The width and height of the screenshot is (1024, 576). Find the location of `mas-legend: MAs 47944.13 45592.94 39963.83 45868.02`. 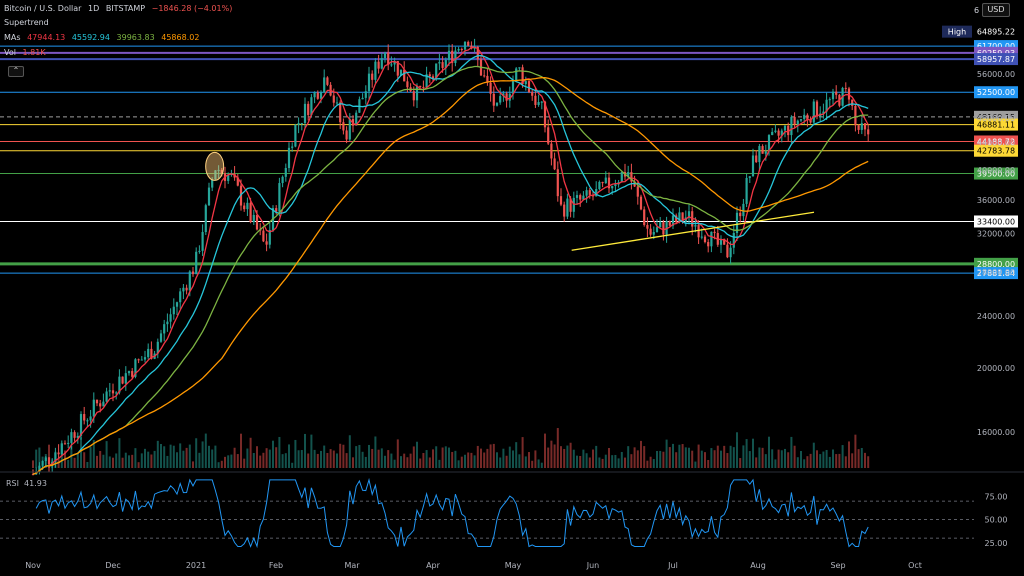

mas-legend: MAs 47944.13 45592.94 39963.83 45868.02 is located at coordinates (103, 37).